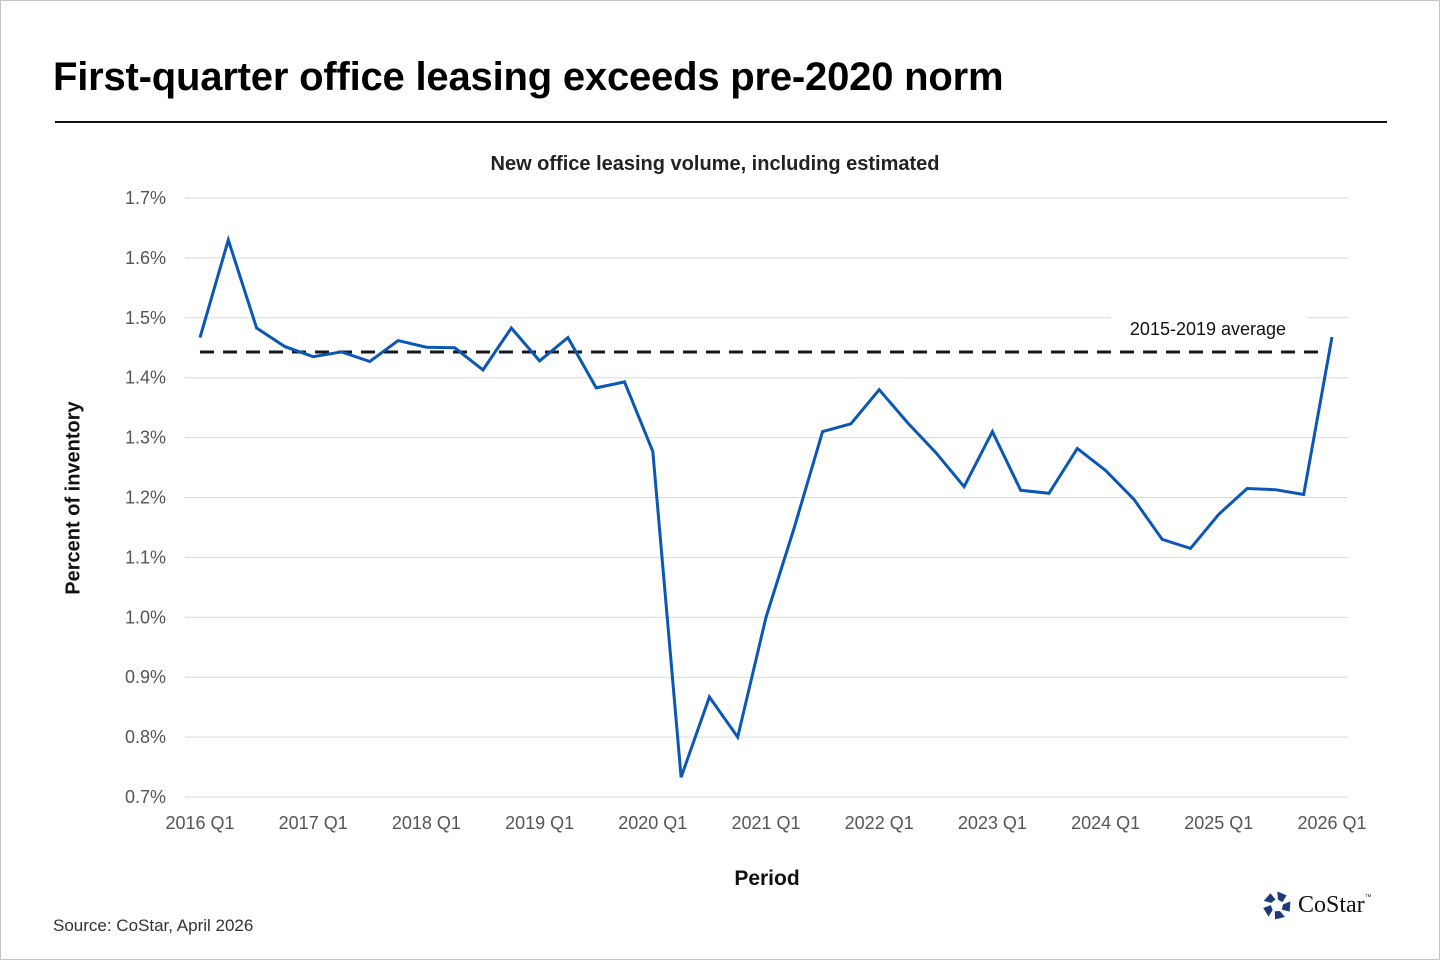  What do you see at coordinates (145, 797) in the screenshot?
I see `y-tick-label: 0.7%` at bounding box center [145, 797].